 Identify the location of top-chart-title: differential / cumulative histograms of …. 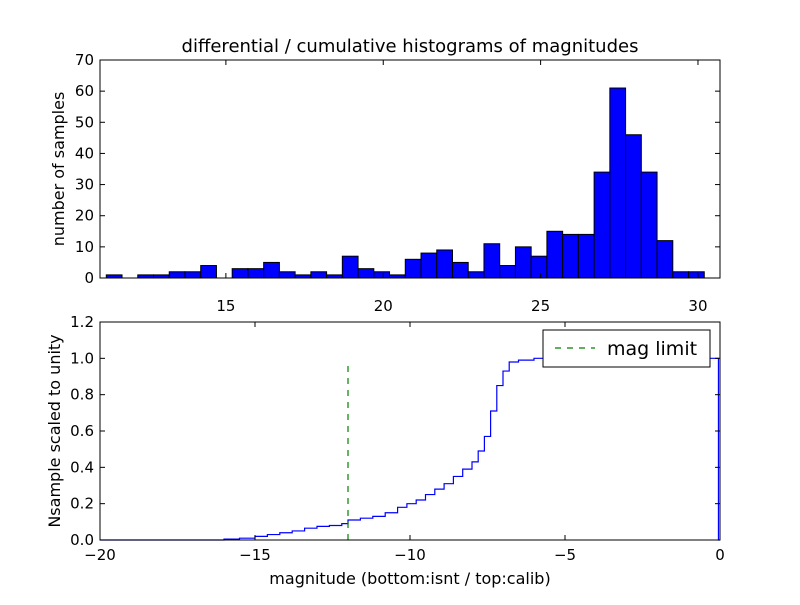
(410, 46).